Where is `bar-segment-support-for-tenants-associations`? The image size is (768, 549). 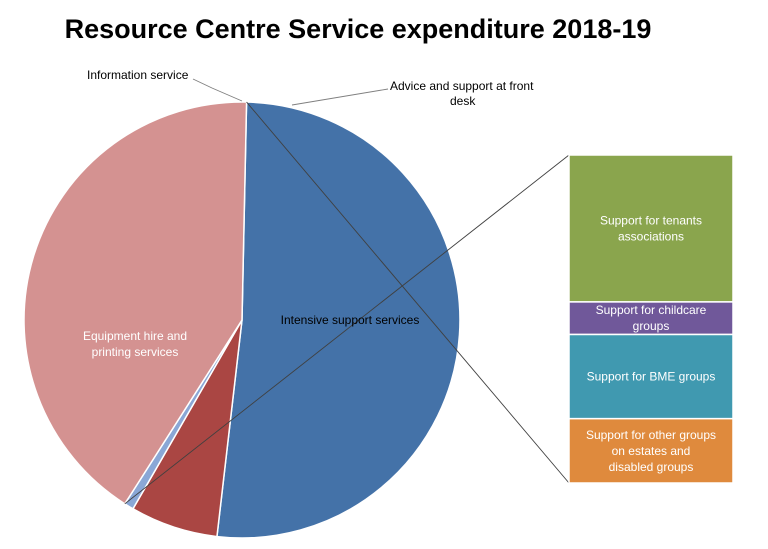 bar-segment-support-for-tenants-associations is located at coordinates (651, 228).